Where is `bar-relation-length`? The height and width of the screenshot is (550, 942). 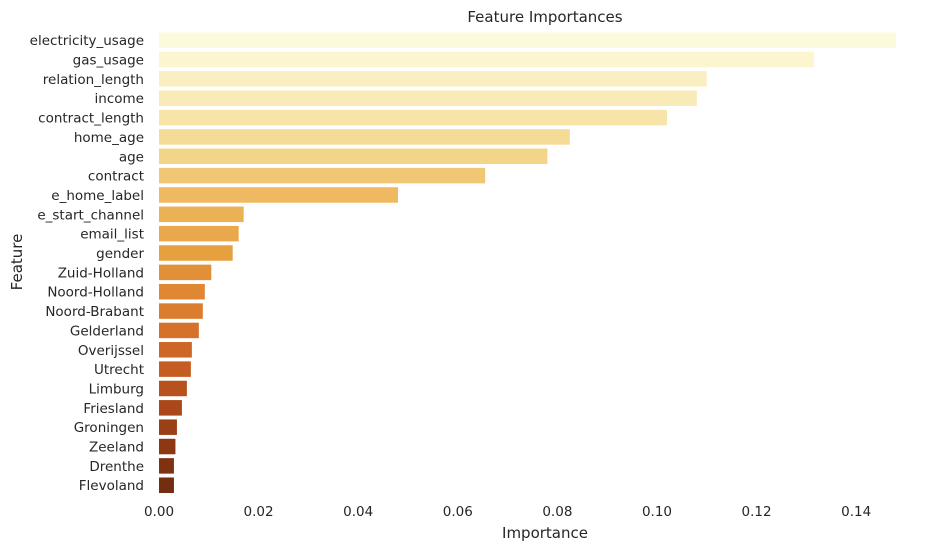 bar-relation-length is located at coordinates (433, 79).